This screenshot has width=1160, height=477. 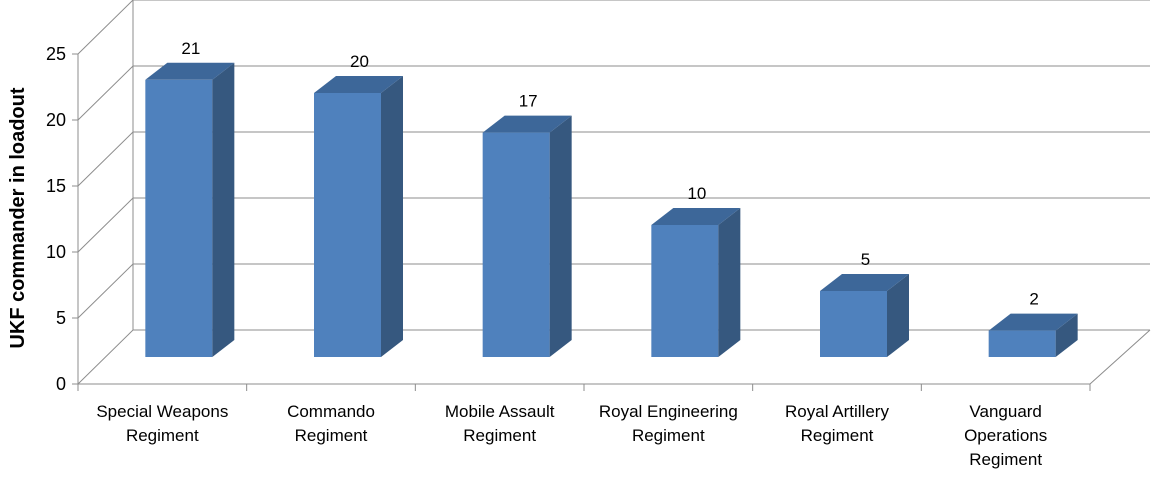 I want to click on data-label: 10, so click(x=696, y=193).